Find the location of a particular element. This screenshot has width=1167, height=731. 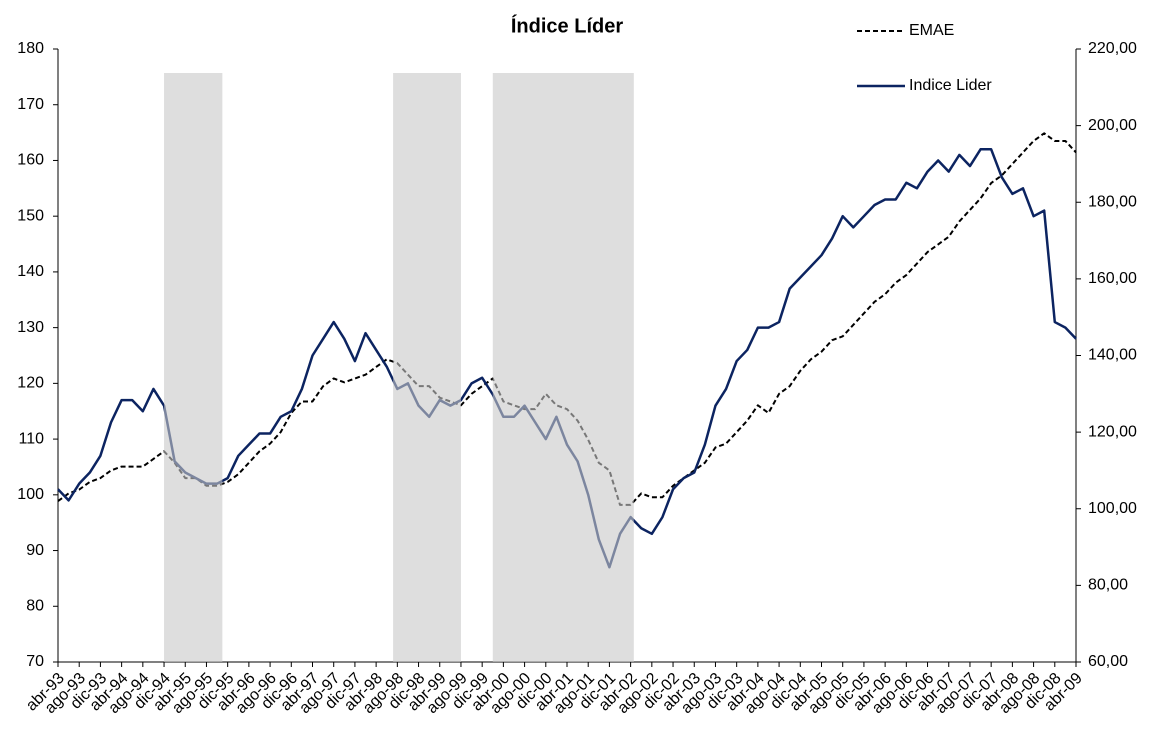

y-tick-label: 90 is located at coordinates (35, 550).